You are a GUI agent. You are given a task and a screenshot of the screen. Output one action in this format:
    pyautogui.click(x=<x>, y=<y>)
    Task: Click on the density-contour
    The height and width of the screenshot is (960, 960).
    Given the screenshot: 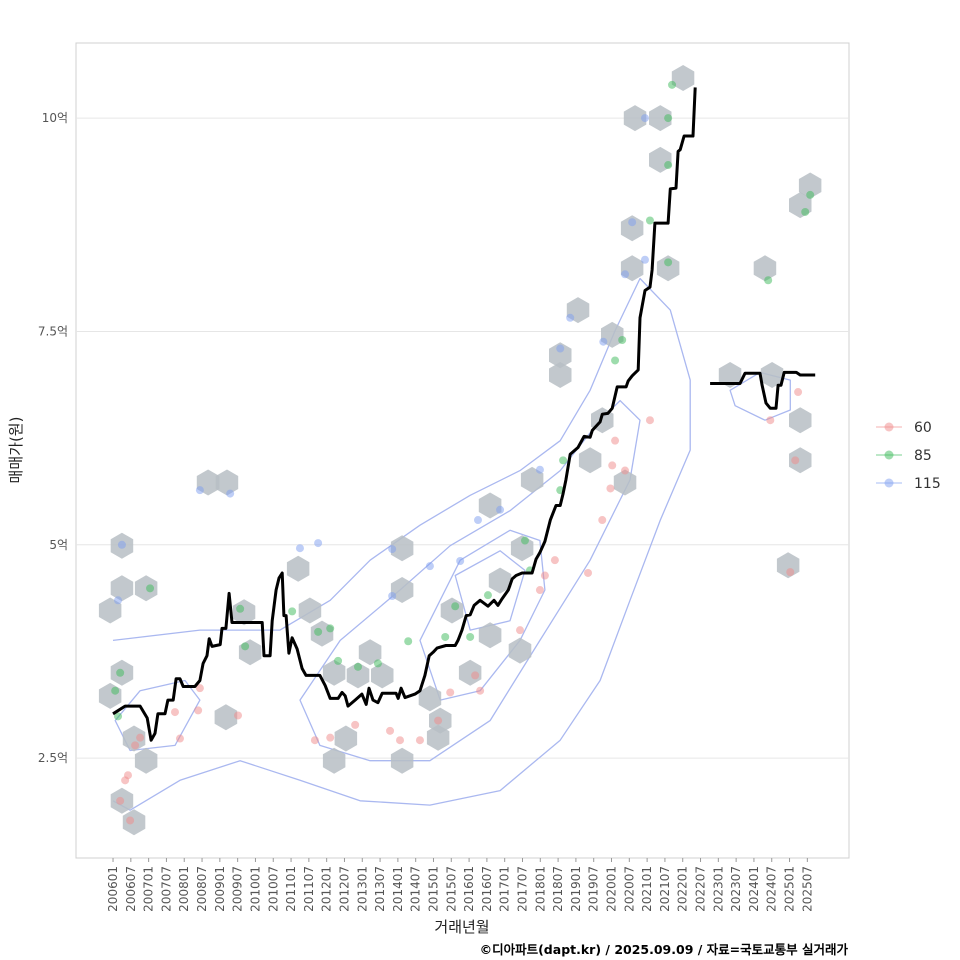 What is the action you would take?
    pyautogui.click(x=157, y=715)
    